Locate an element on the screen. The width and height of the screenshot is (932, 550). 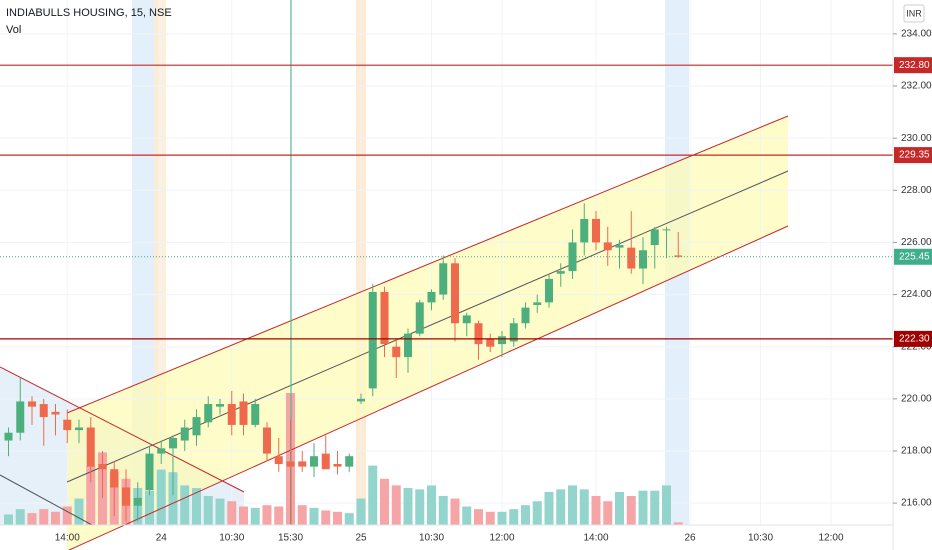
currency-button is located at coordinates (914, 13).